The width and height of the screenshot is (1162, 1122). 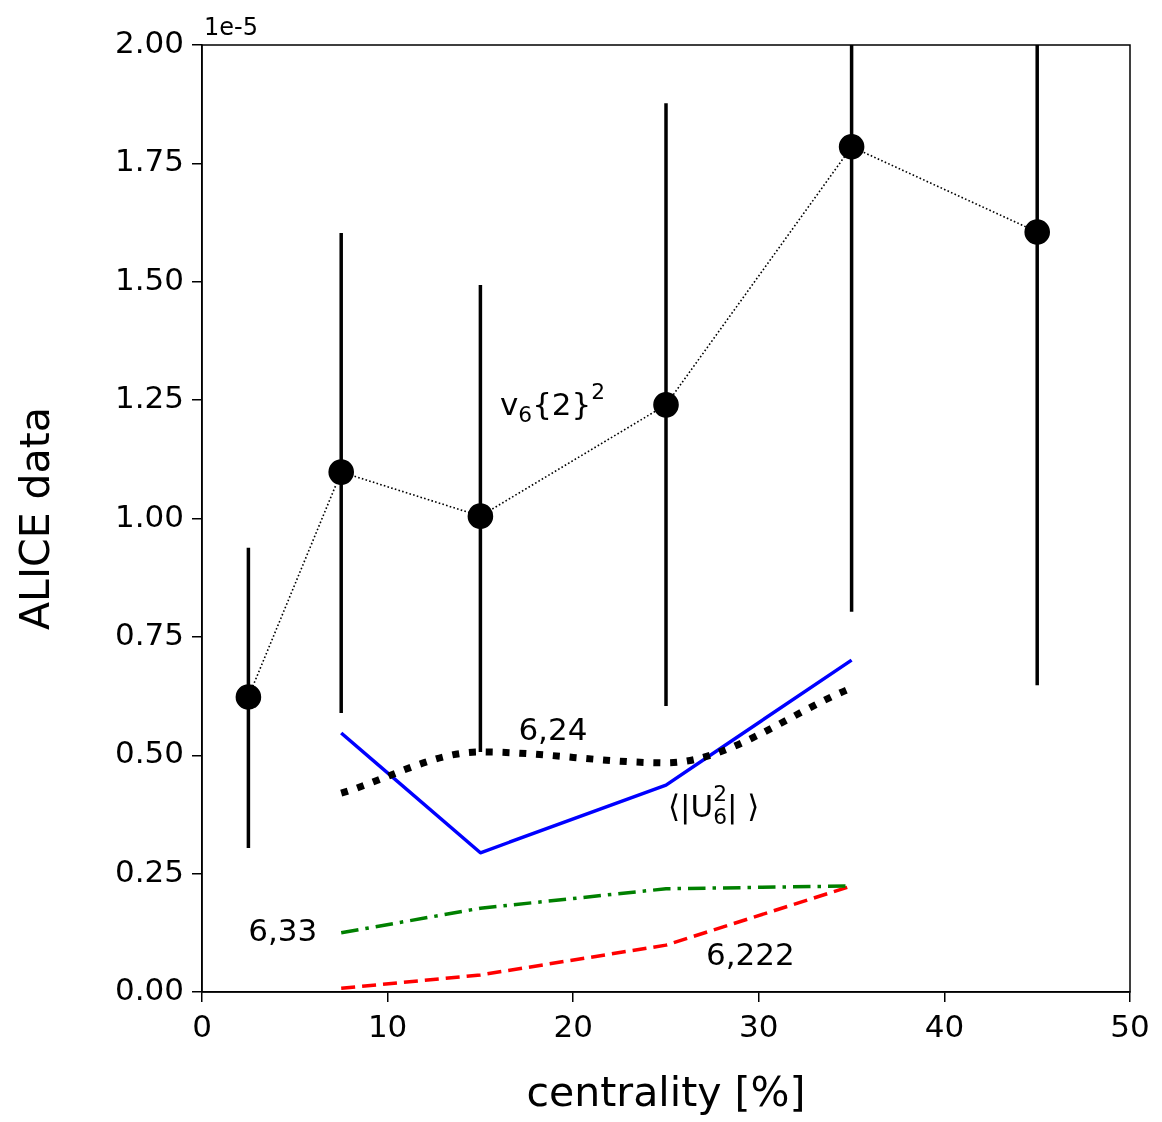 What do you see at coordinates (573, 1025) in the screenshot?
I see `x-tick-label: 20` at bounding box center [573, 1025].